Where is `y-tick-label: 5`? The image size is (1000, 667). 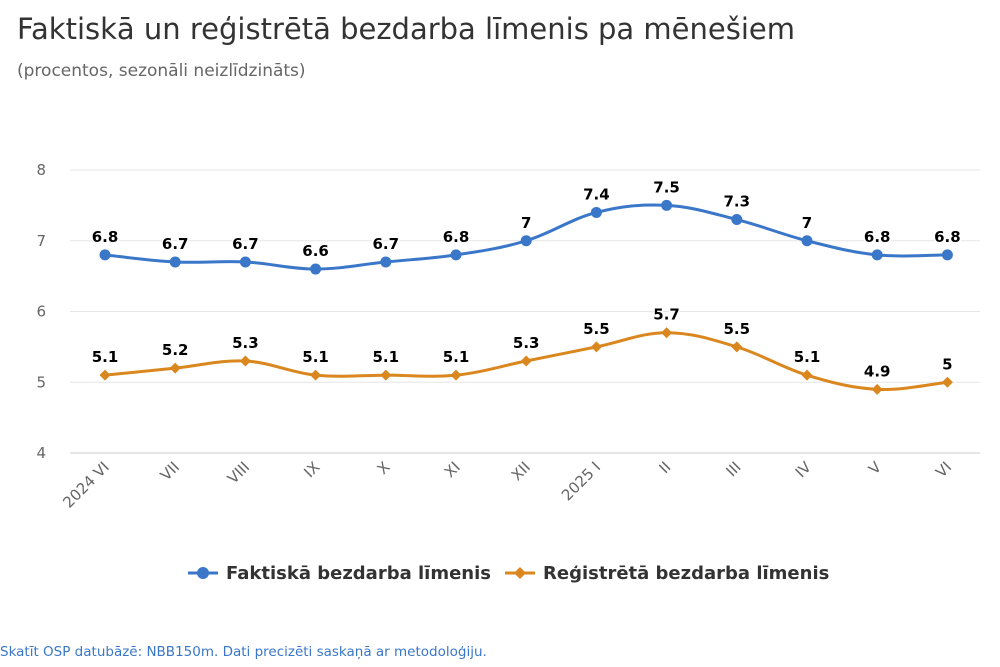
y-tick-label: 5 is located at coordinates (41, 382).